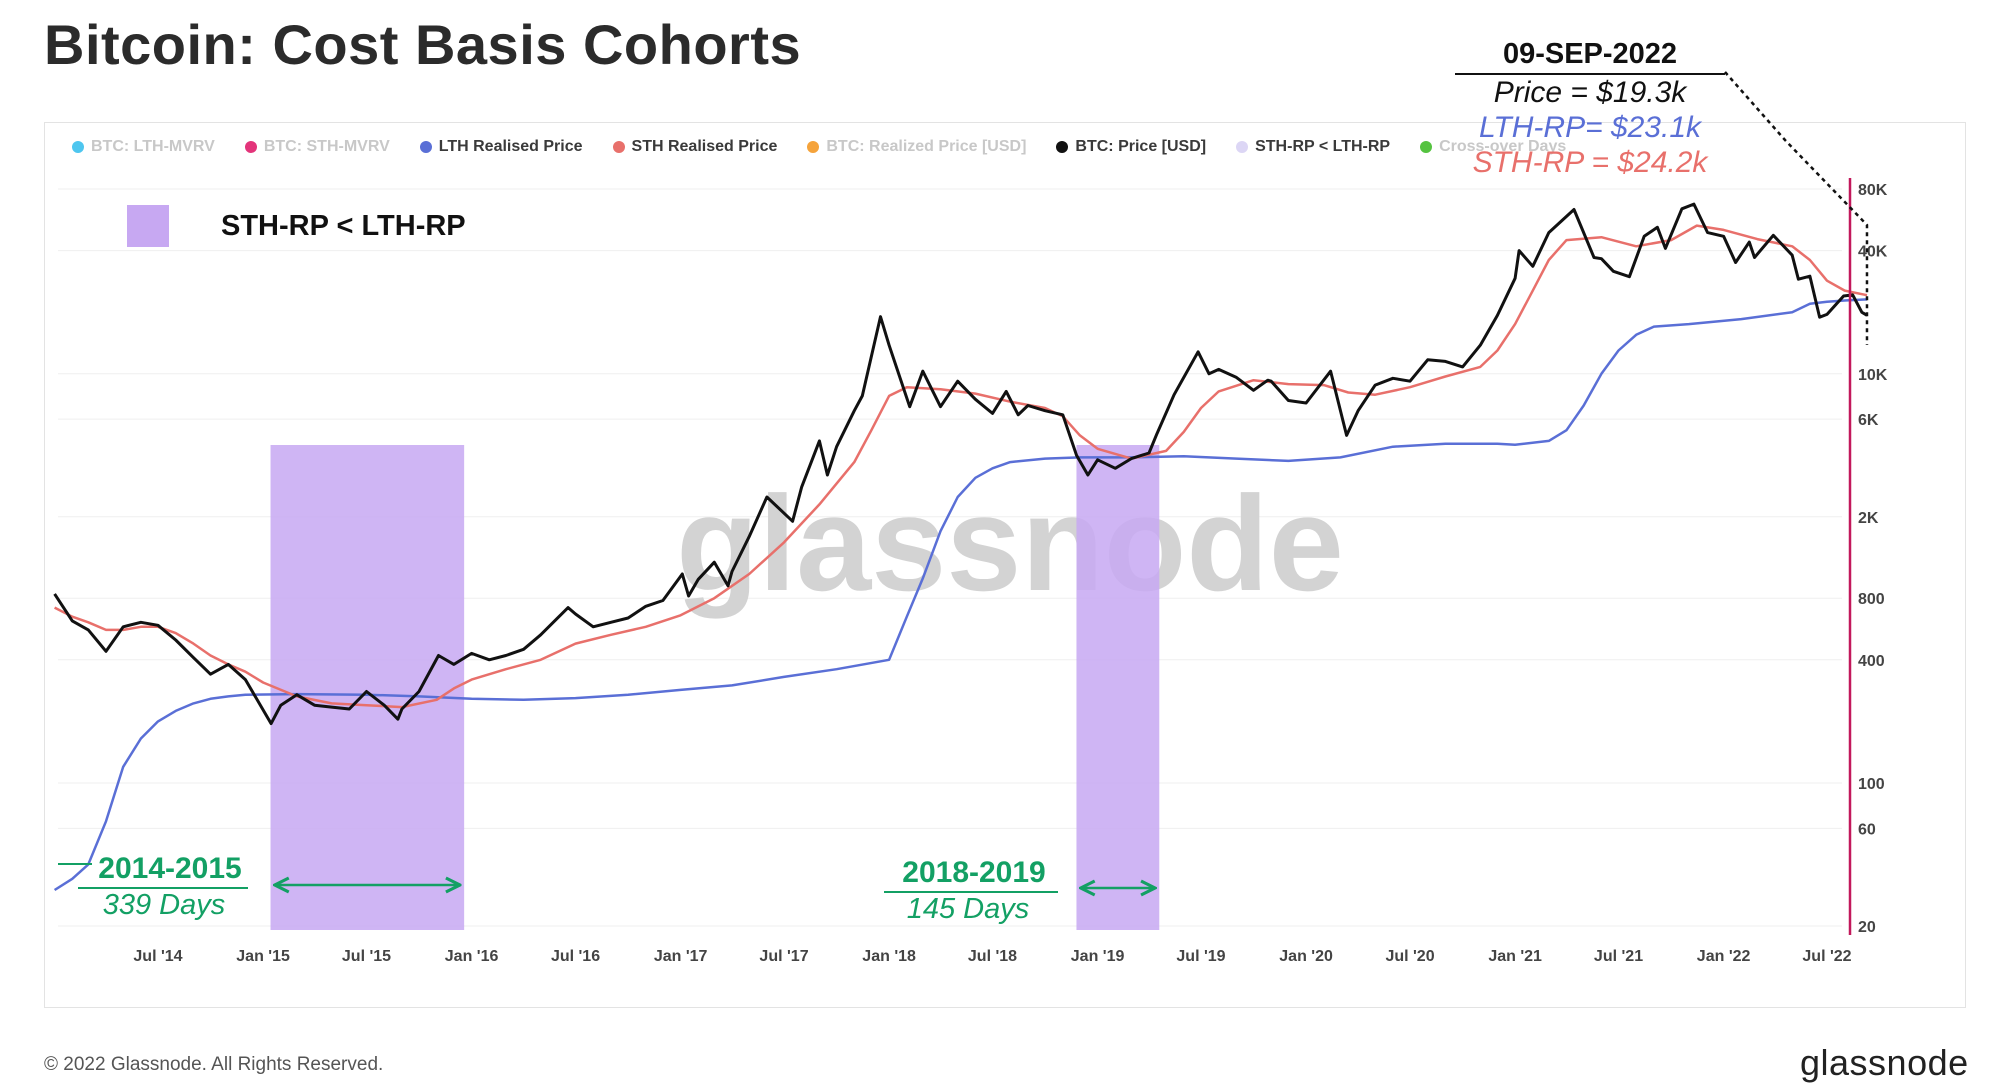  I want to click on legend-item: STH Realised Price, so click(695, 147).